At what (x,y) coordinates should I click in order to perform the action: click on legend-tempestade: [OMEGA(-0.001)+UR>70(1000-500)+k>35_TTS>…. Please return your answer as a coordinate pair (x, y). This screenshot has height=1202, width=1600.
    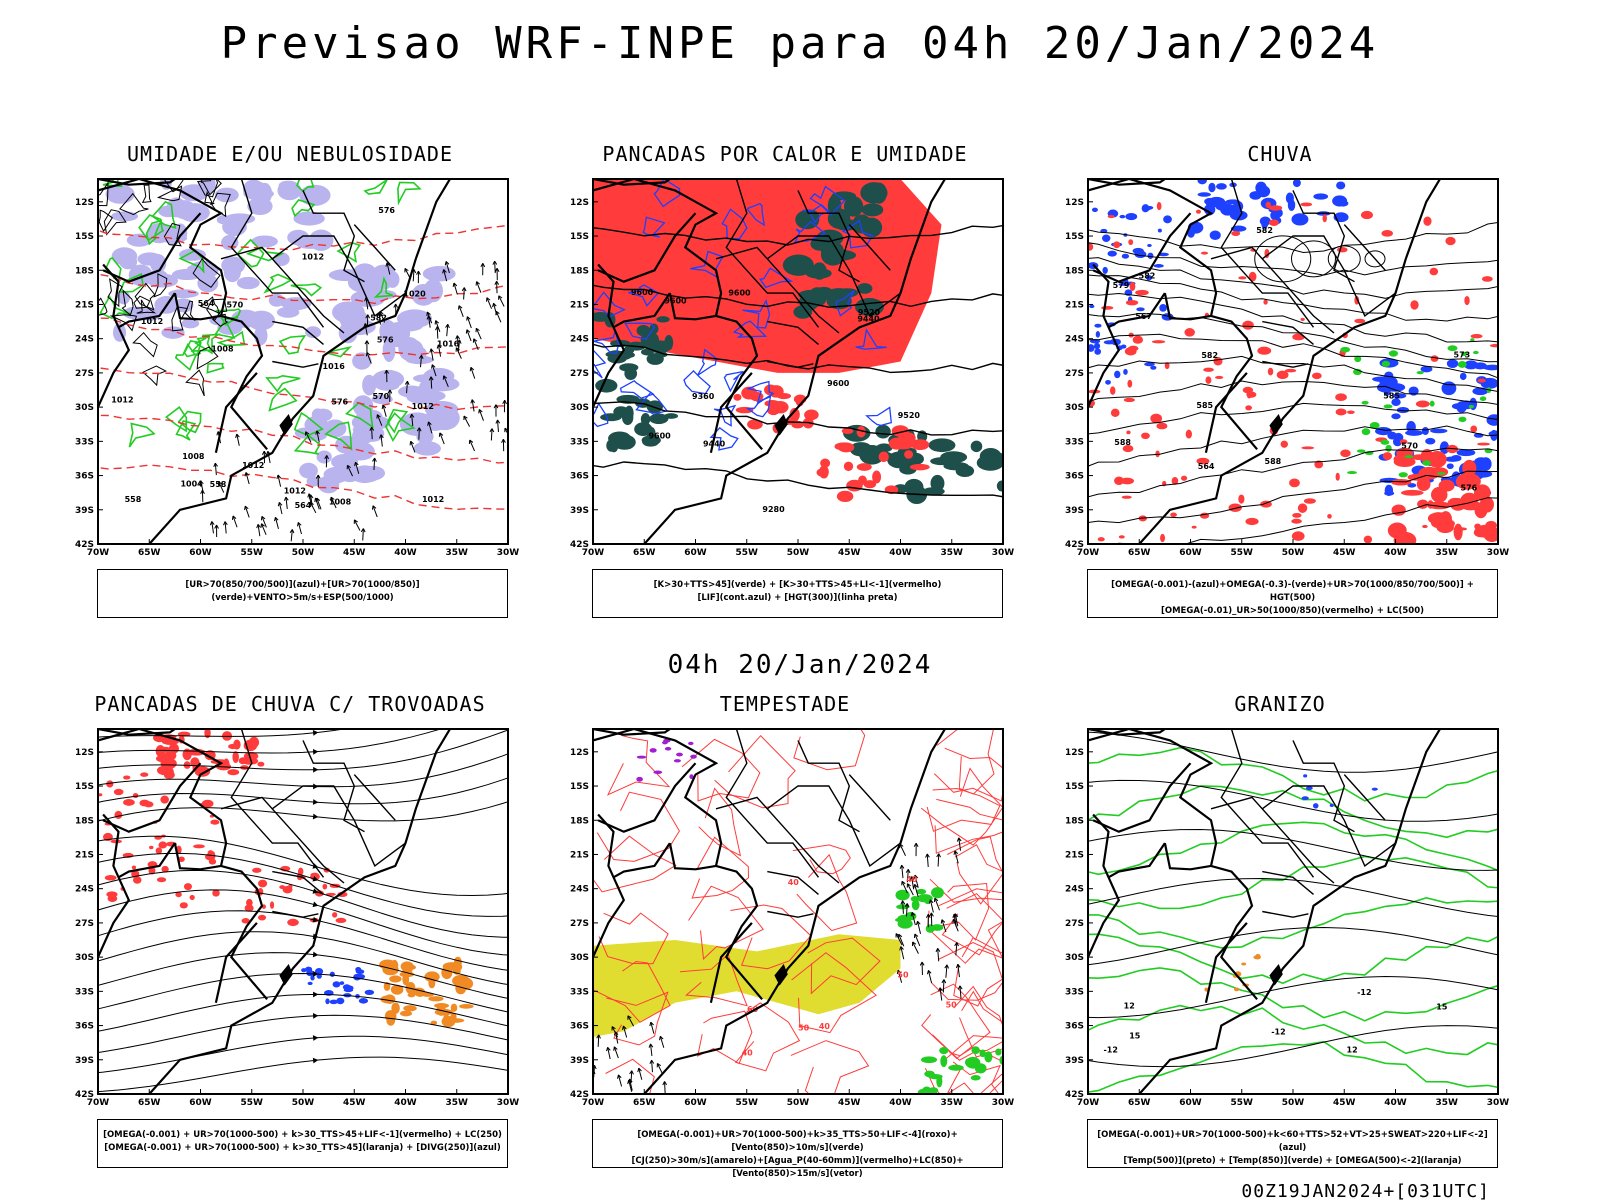
    Looking at the image, I should click on (797, 1143).